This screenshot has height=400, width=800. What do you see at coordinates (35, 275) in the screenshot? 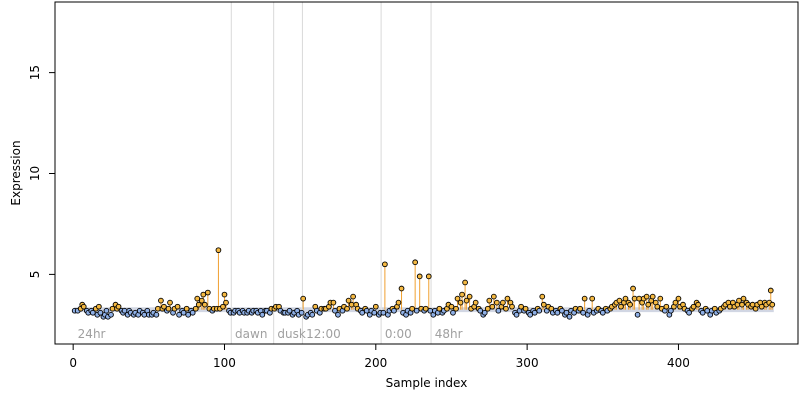
I see `y-tick-label-0: 5` at bounding box center [35, 275].